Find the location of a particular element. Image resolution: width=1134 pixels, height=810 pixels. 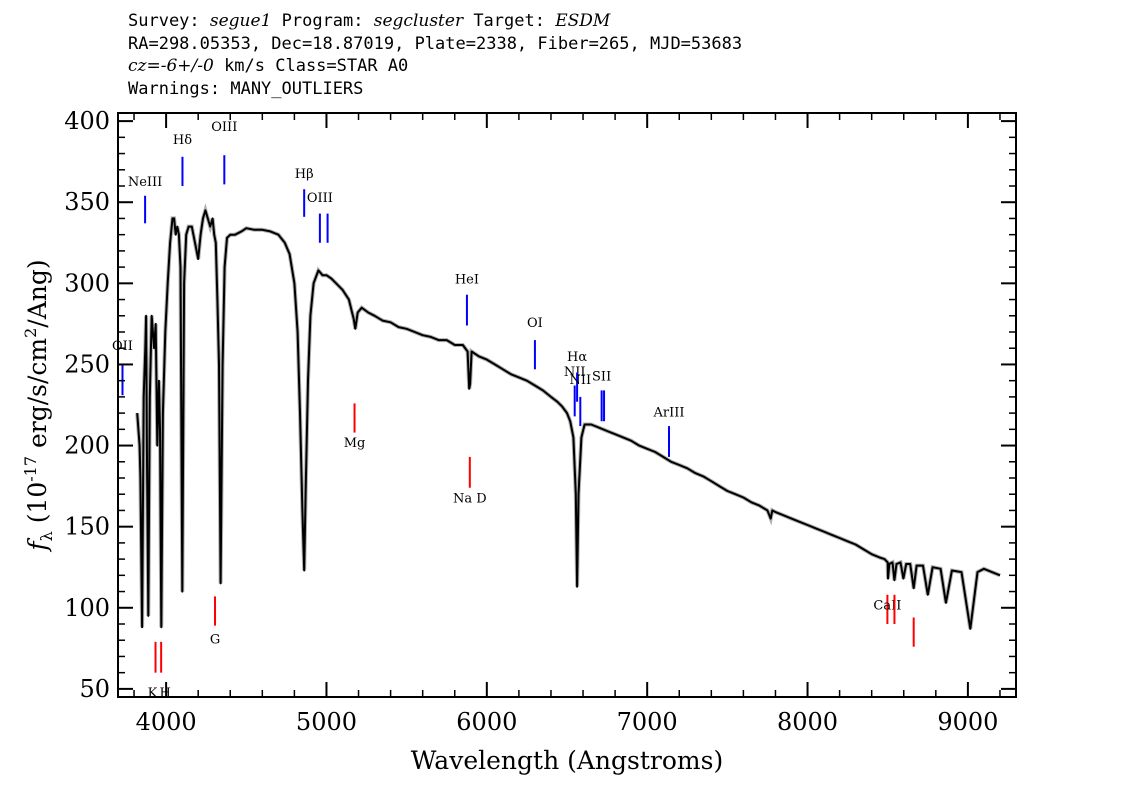

x-axis-title: Wavelength (Angstroms) is located at coordinates (567, 760).